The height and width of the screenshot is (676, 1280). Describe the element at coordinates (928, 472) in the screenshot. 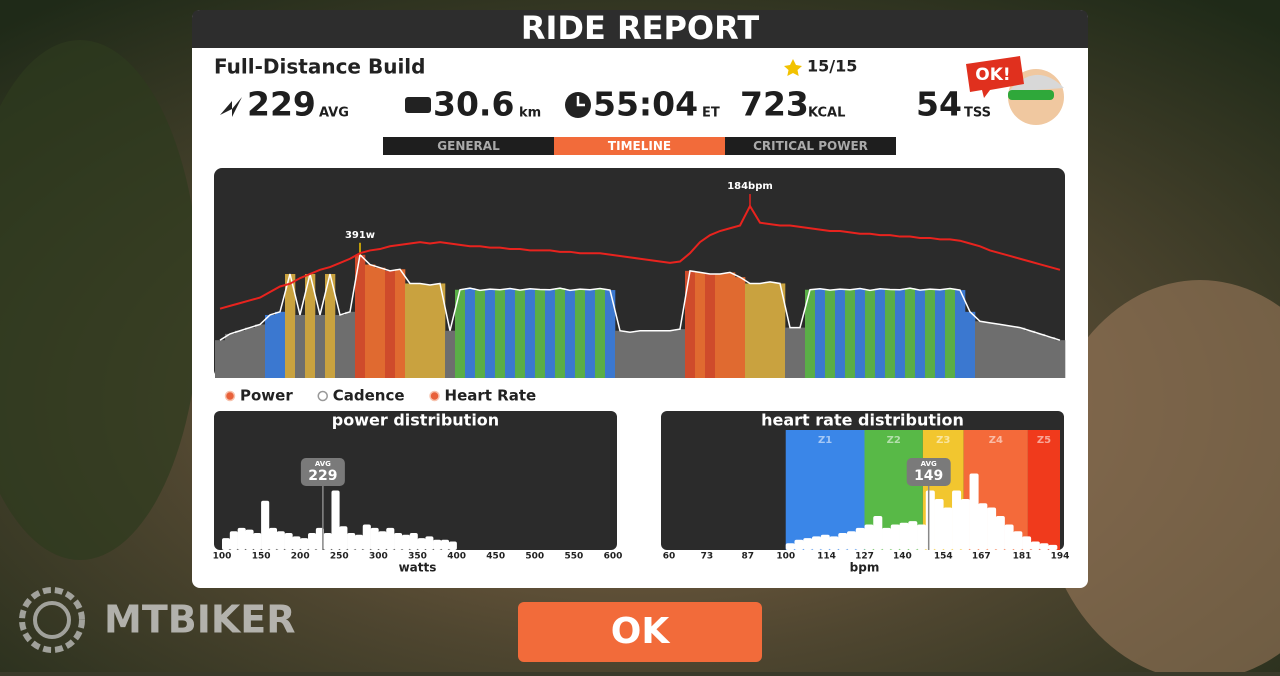

I see `average-badge` at that location.